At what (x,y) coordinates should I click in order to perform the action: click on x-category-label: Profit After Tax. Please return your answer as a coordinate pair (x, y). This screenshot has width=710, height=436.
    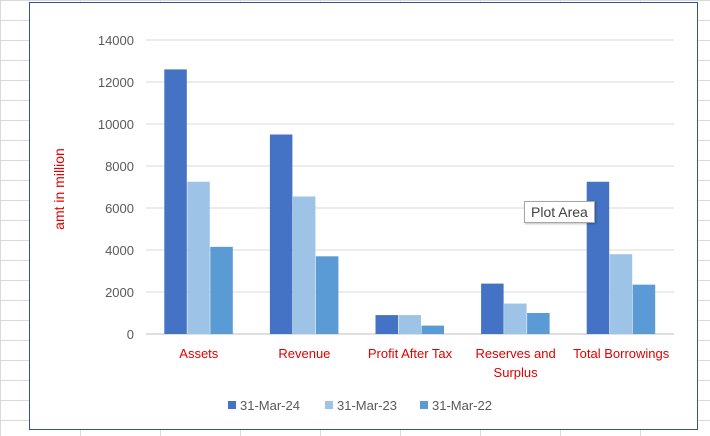
    Looking at the image, I should click on (410, 353).